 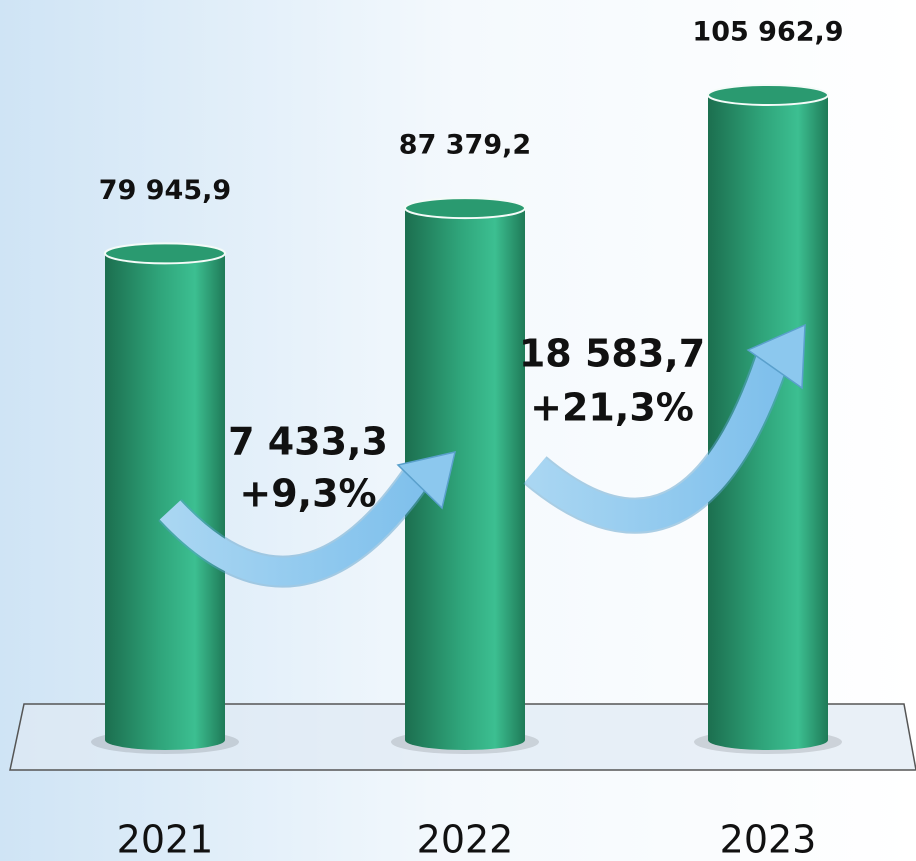 I want to click on value-label: 105 962,9, so click(x=767, y=32).